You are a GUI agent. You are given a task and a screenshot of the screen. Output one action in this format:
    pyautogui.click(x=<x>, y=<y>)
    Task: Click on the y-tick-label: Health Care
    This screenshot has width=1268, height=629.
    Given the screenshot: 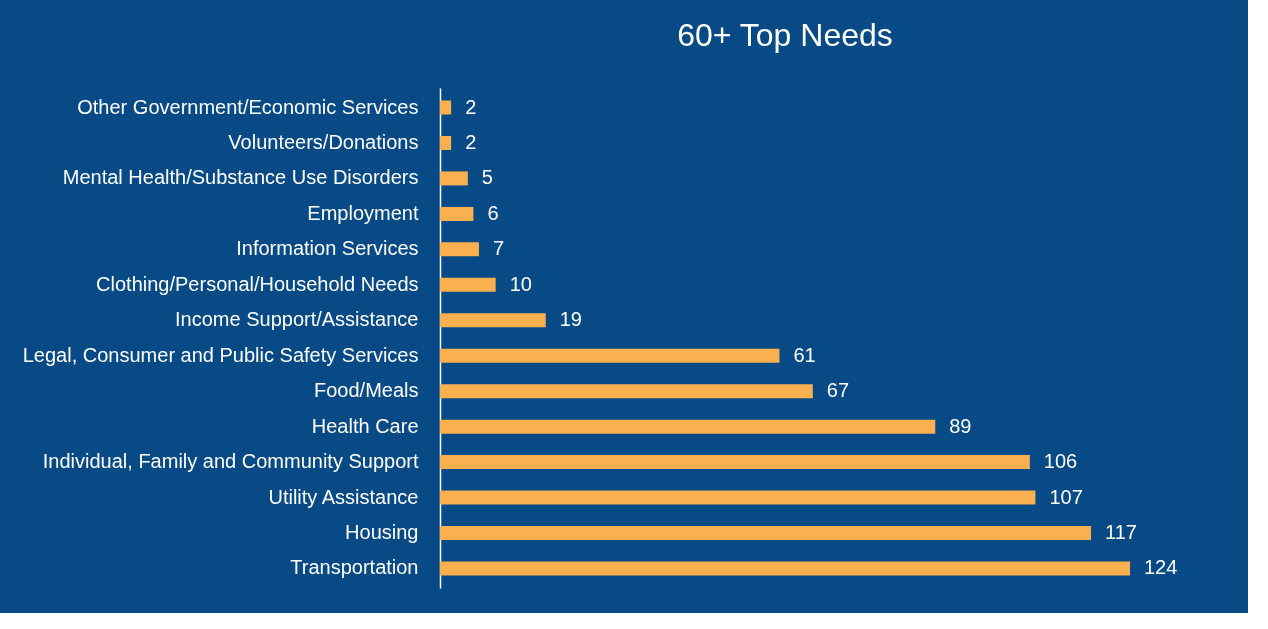 What is the action you would take?
    pyautogui.click(x=365, y=425)
    